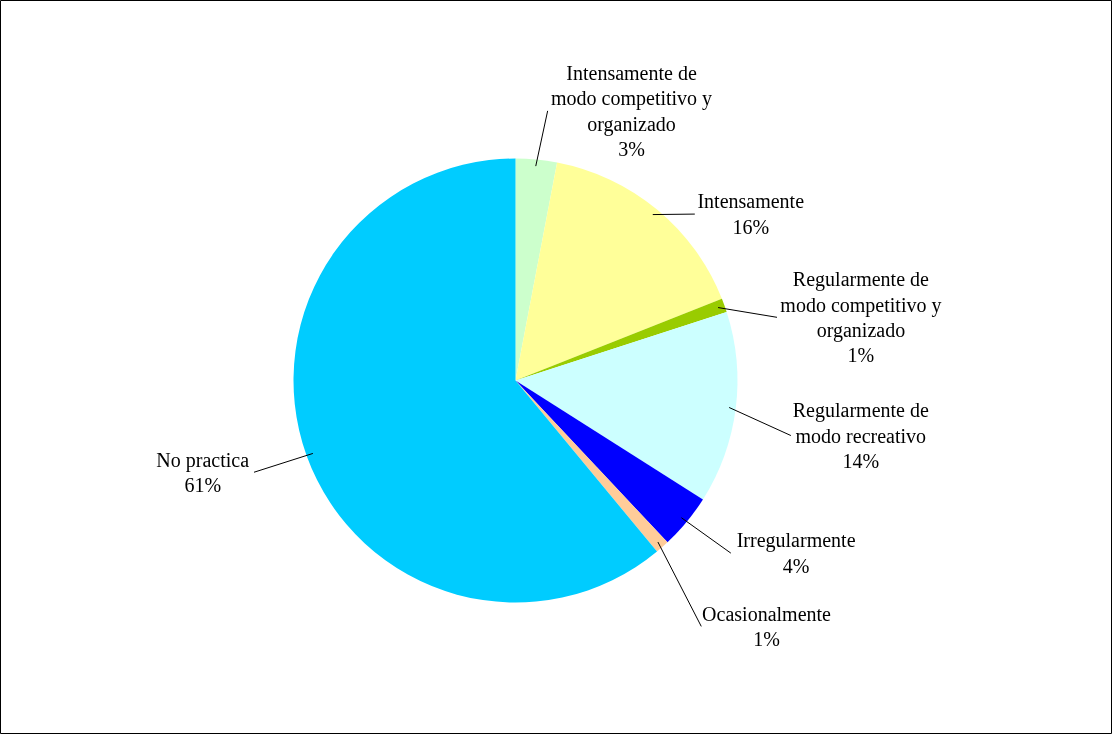 The height and width of the screenshot is (738, 1116). I want to click on data-label: 16%, so click(751, 226).